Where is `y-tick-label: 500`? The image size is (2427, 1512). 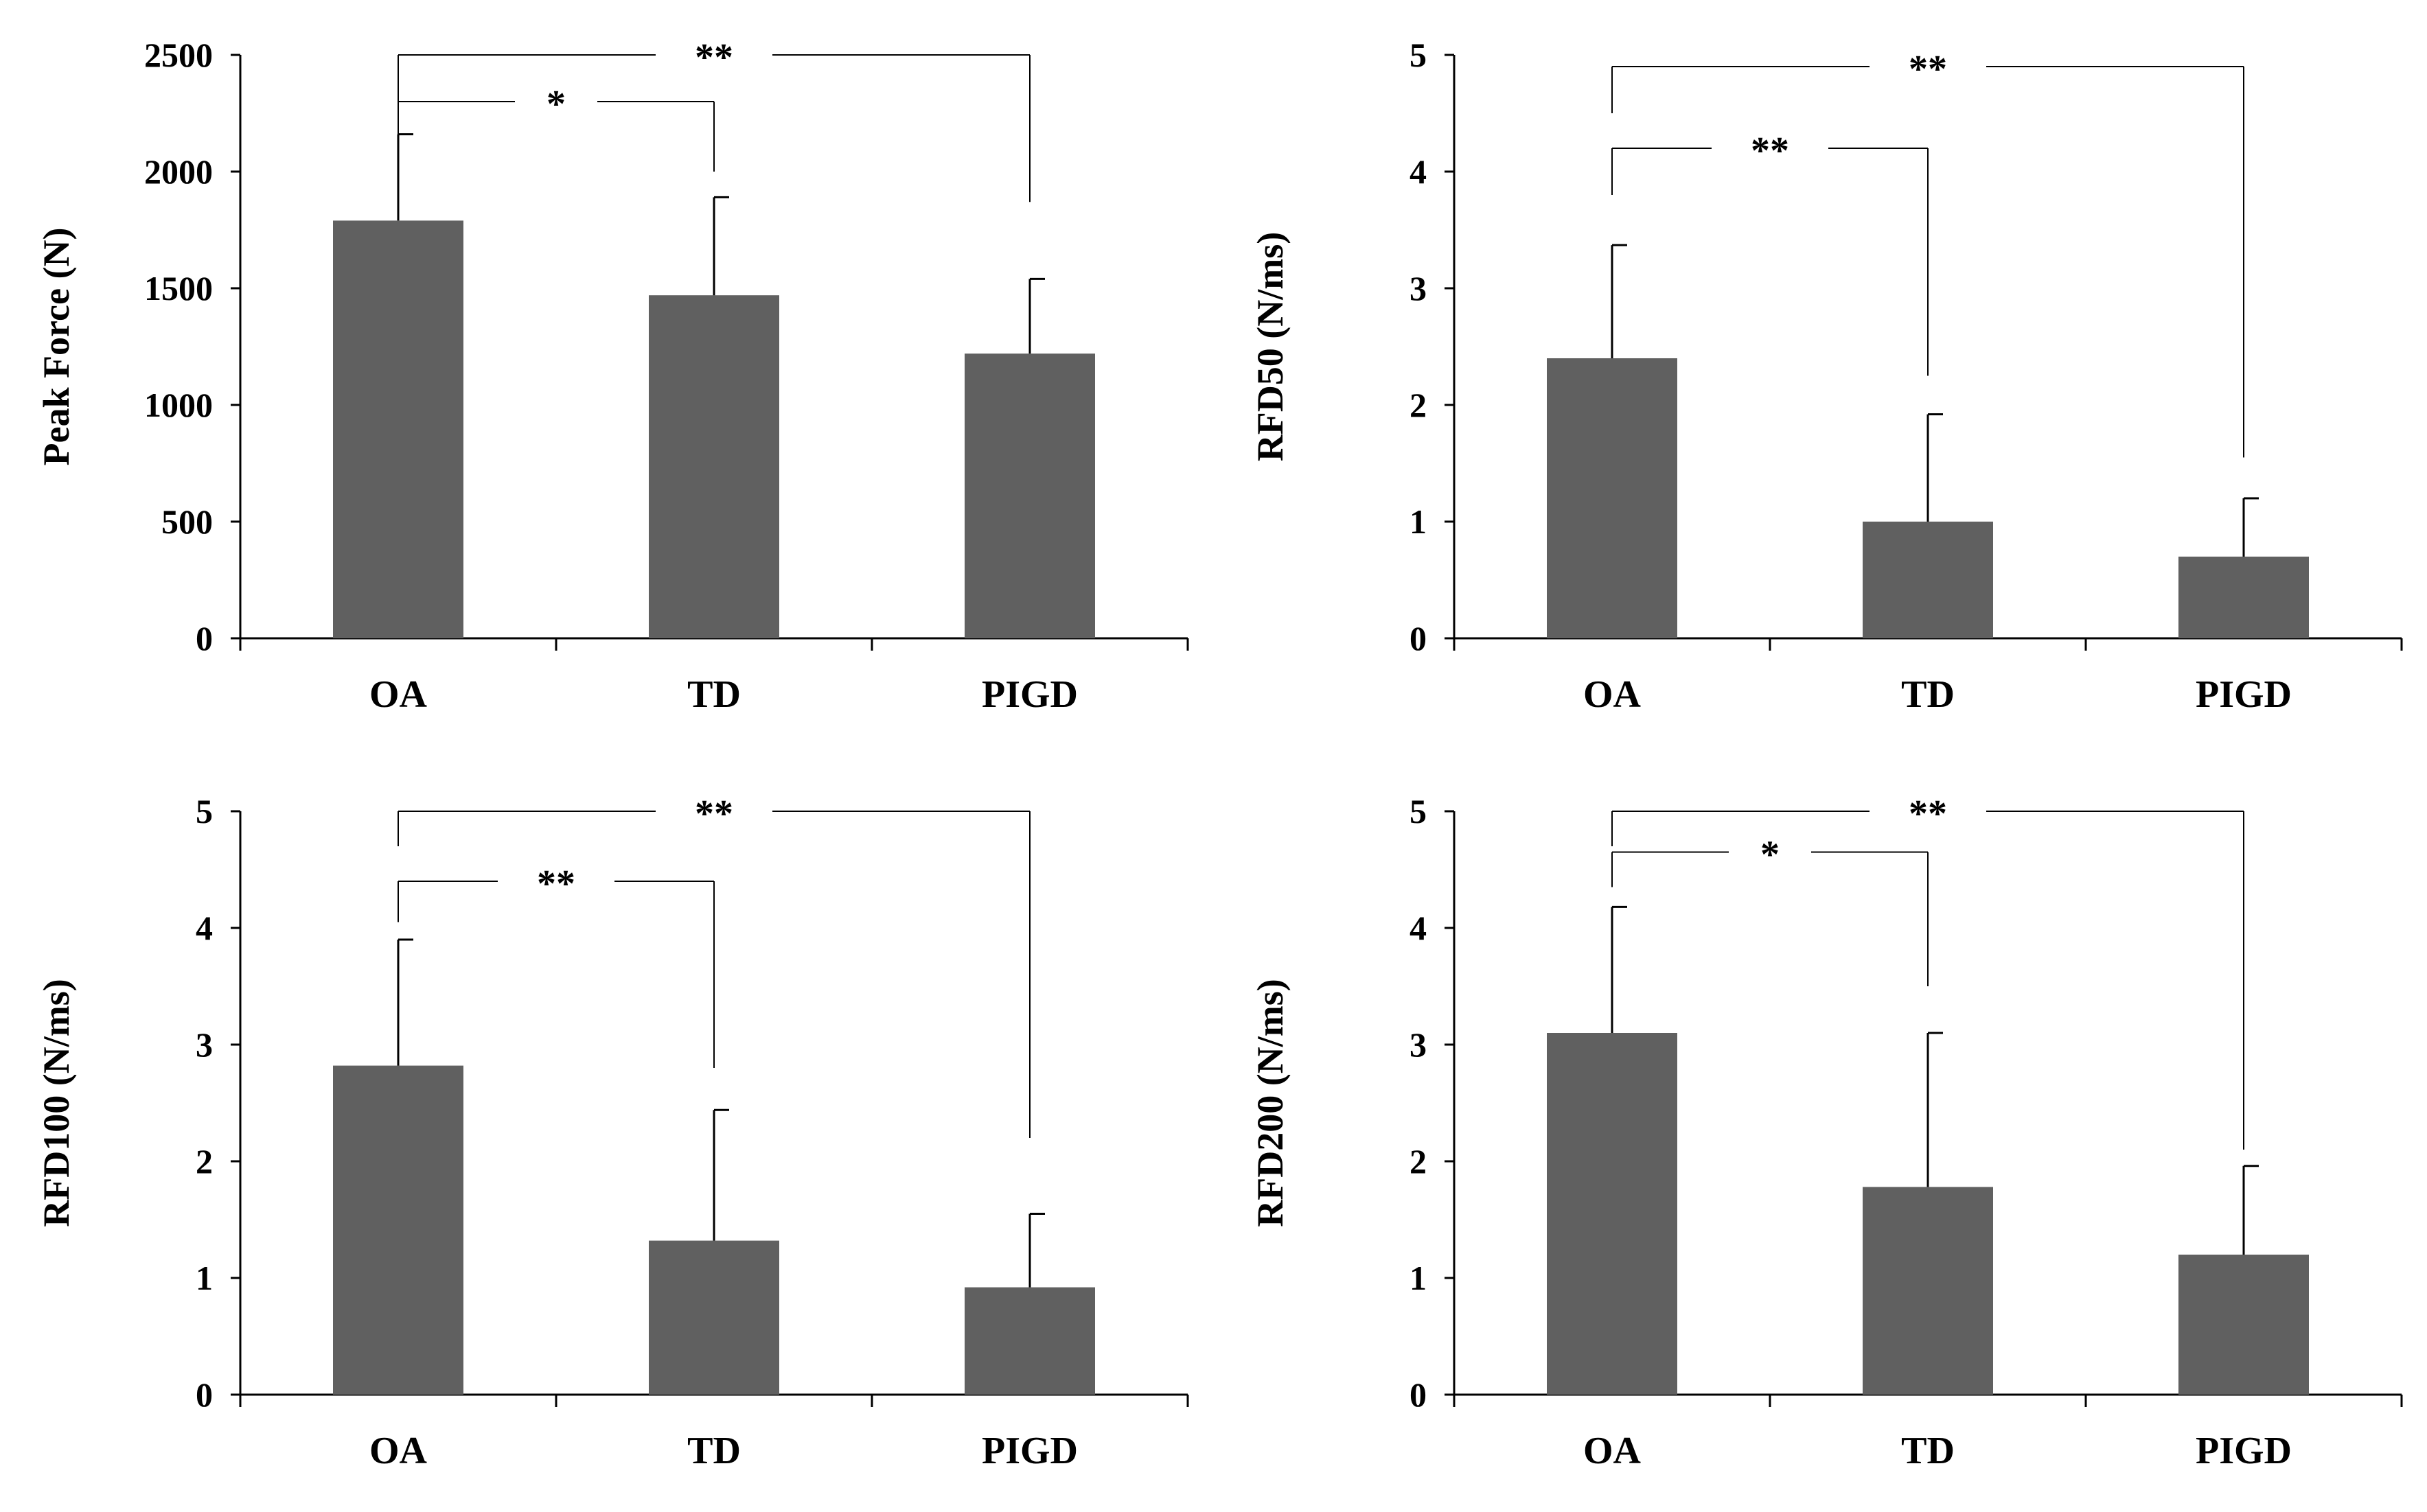 y-tick-label: 500 is located at coordinates (187, 521).